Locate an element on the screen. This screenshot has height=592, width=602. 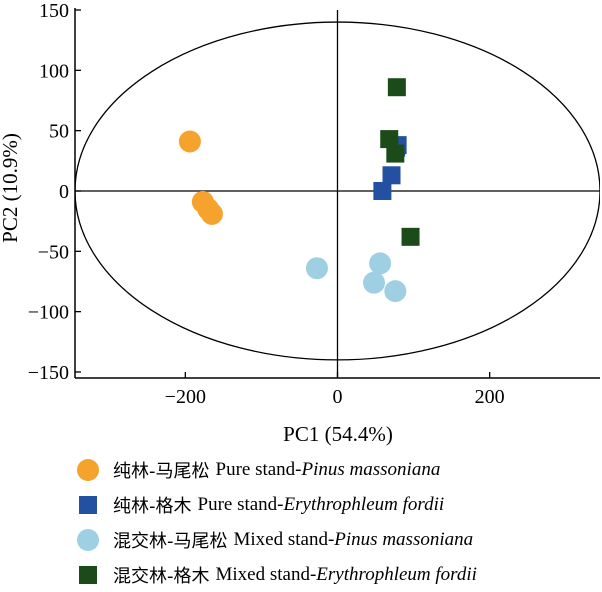
y-axis-title: PC2 (10.9%) is located at coordinates (11, 188).